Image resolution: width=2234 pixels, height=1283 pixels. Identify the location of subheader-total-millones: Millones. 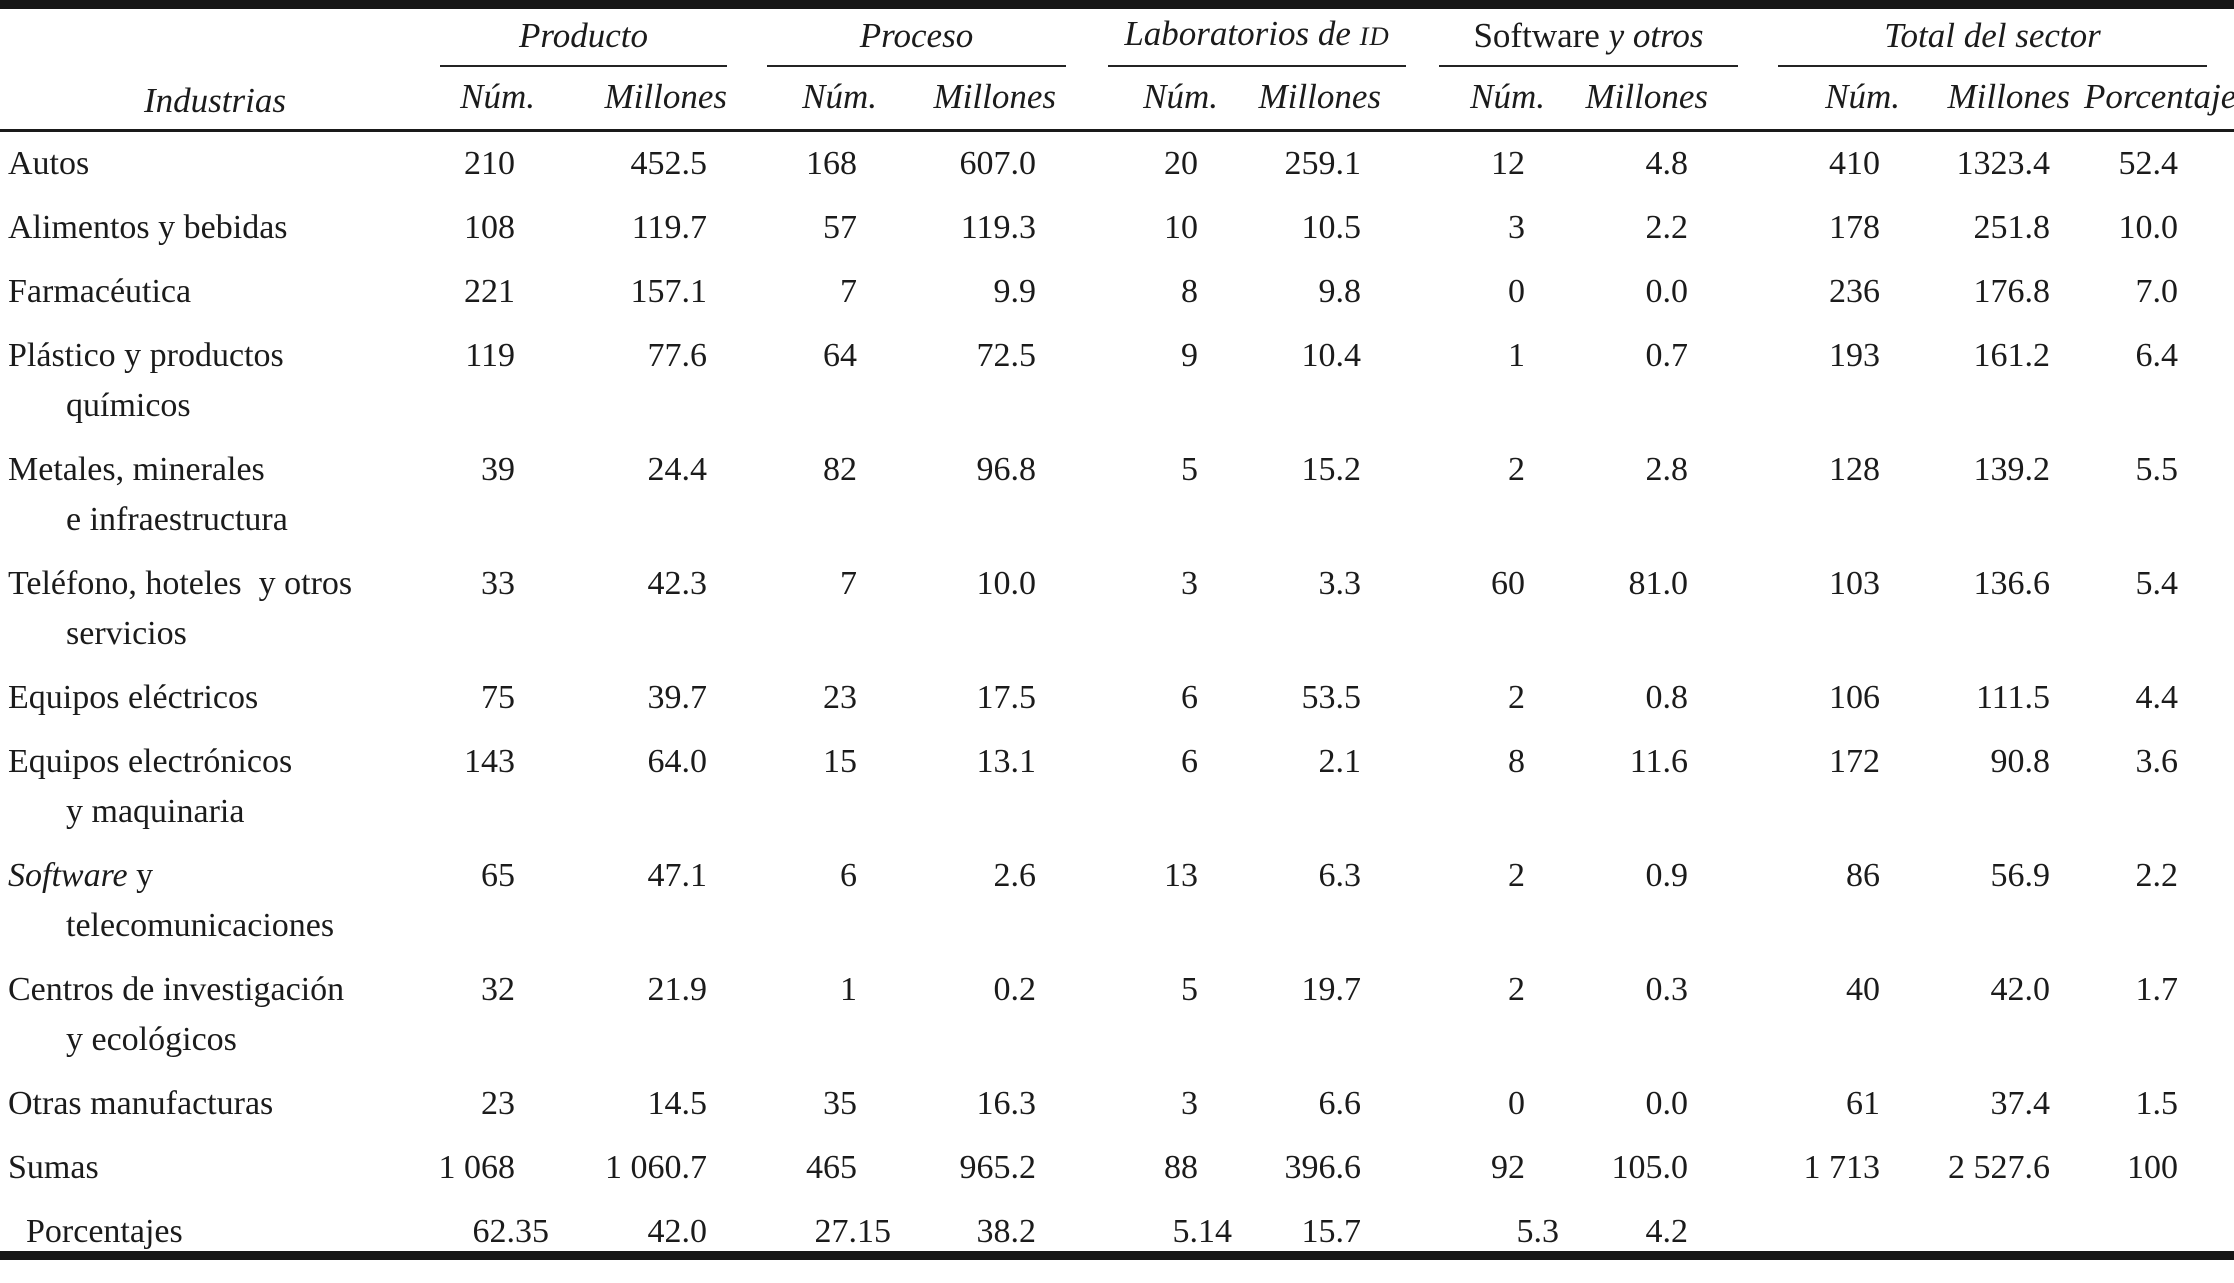
(1965, 99).